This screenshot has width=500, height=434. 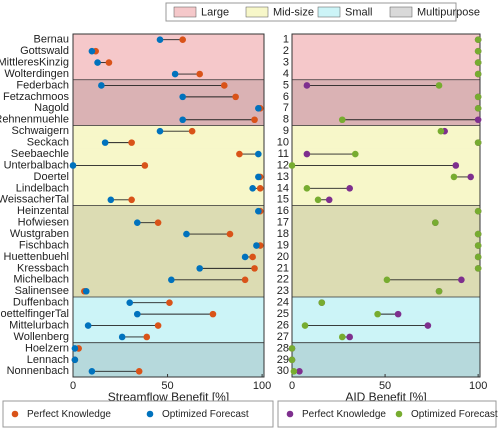 I want to click on legend-marker, so click(x=150, y=414).